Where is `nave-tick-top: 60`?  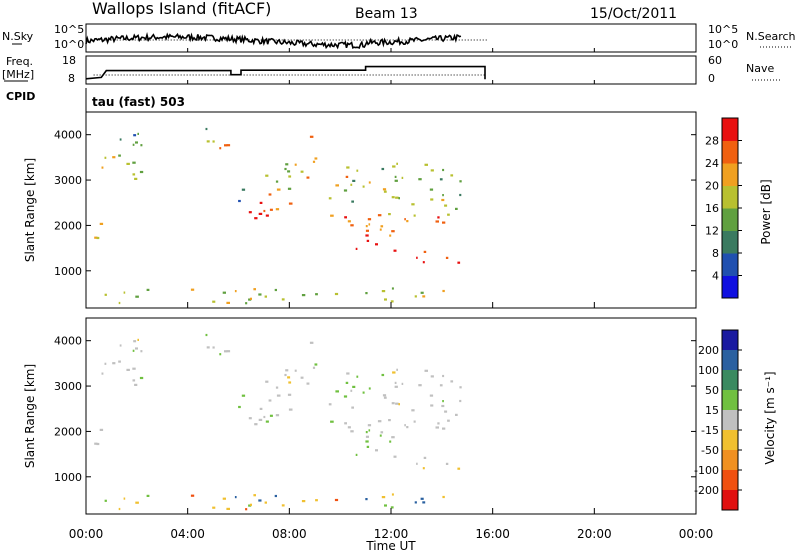 nave-tick-top: 60 is located at coordinates (715, 60).